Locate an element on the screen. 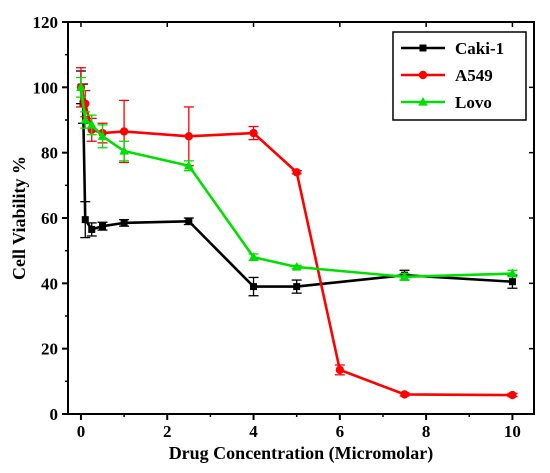 This screenshot has width=550, height=473. x-tick-label: 8 is located at coordinates (426, 431).